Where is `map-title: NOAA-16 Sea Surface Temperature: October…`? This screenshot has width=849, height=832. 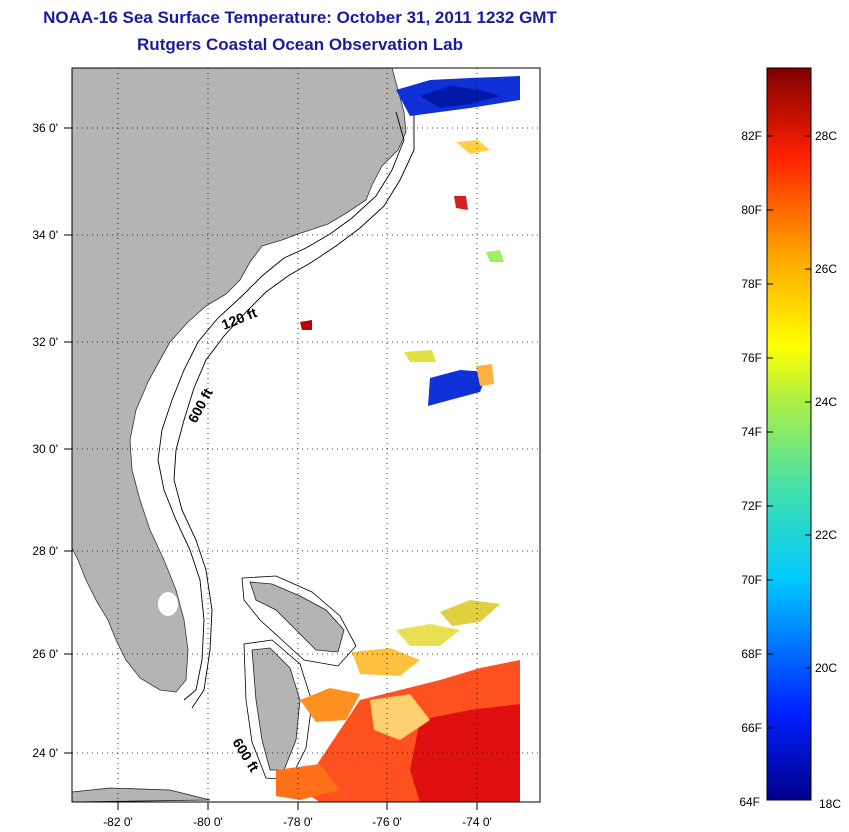 map-title: NOAA-16 Sea Surface Temperature: October… is located at coordinates (300, 17).